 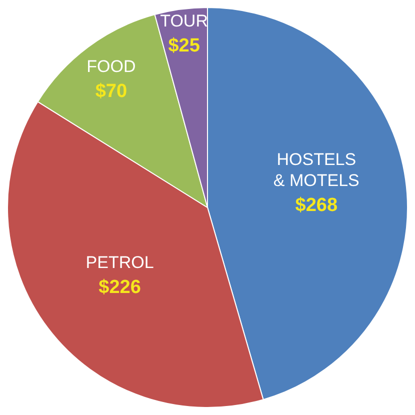 I want to click on data-label: $70, so click(x=111, y=91).